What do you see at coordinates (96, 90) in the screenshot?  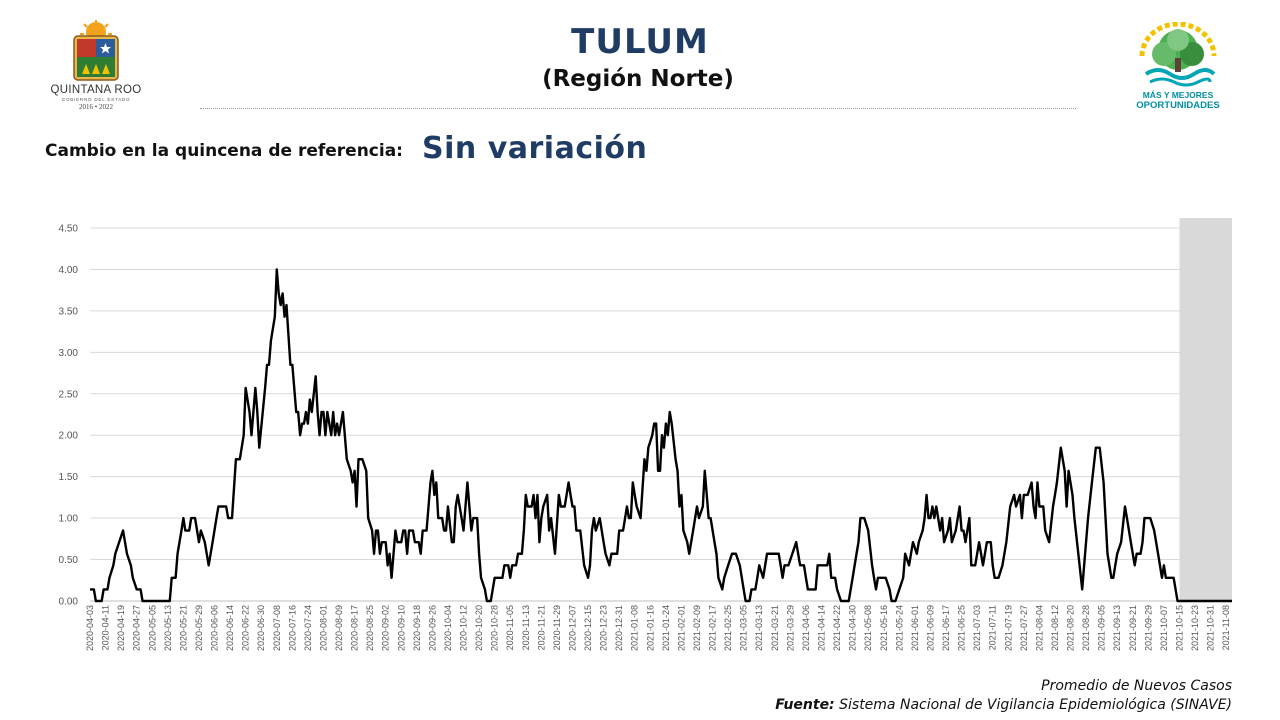 I see `logo-left-name: QUINTANA ROO` at bounding box center [96, 90].